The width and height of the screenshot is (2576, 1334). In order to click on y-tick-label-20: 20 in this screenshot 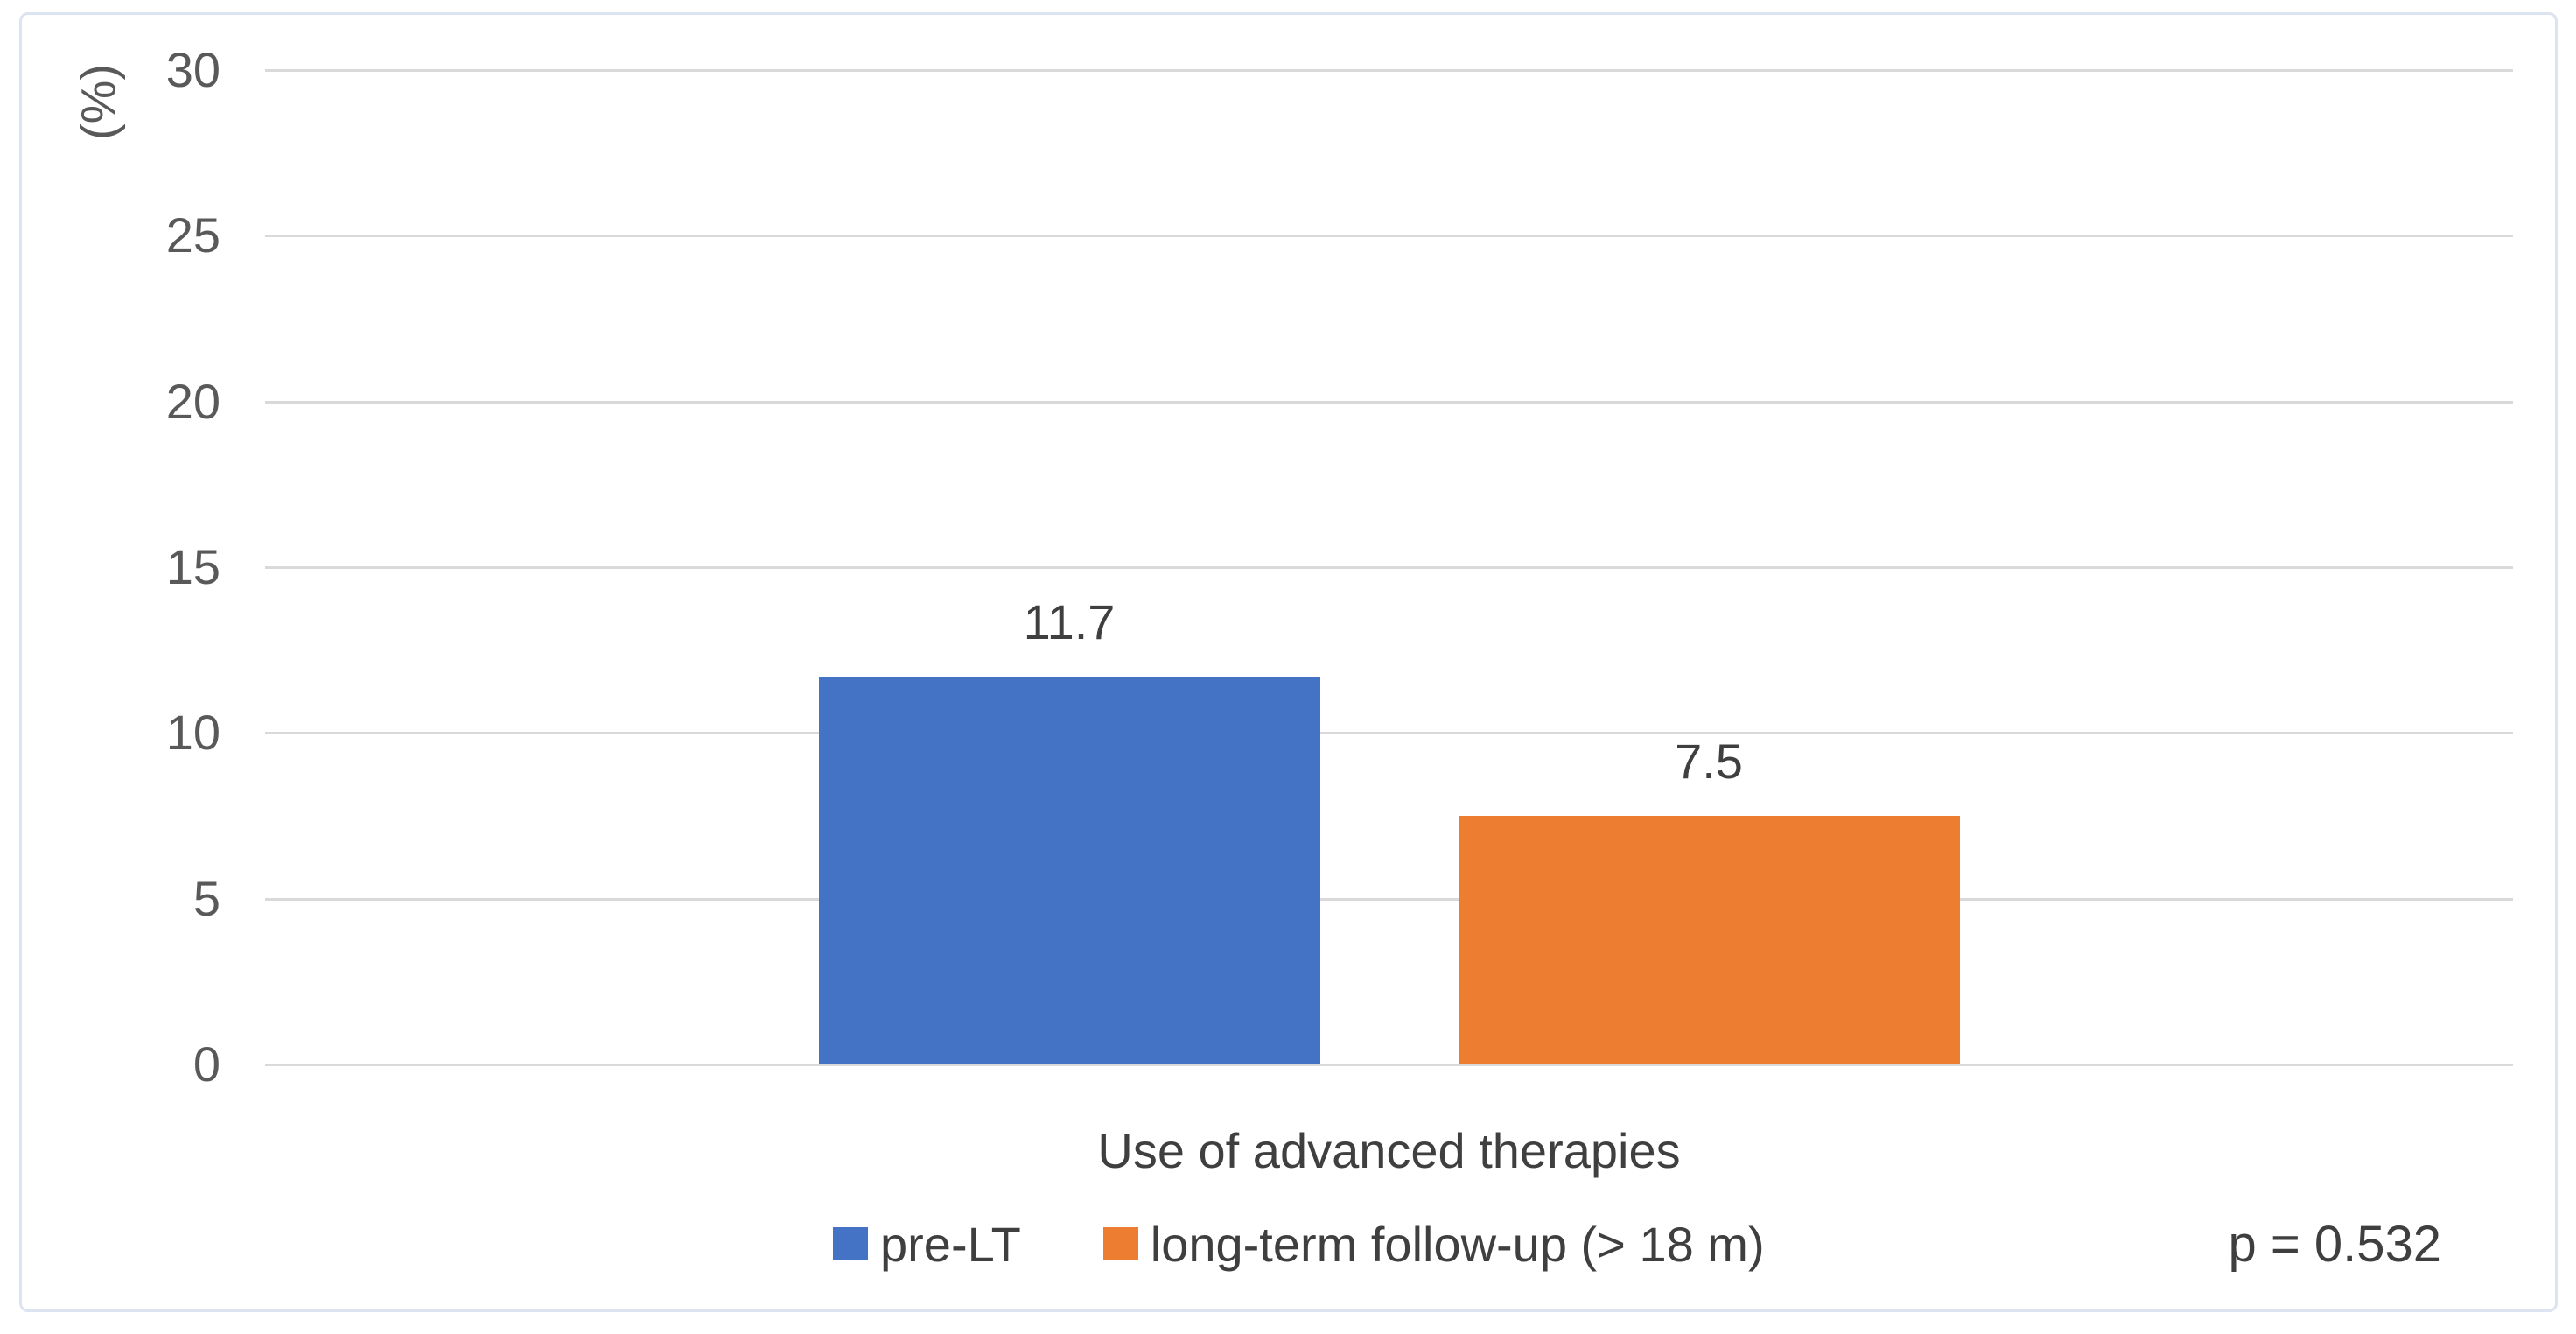, I will do `click(192, 401)`.